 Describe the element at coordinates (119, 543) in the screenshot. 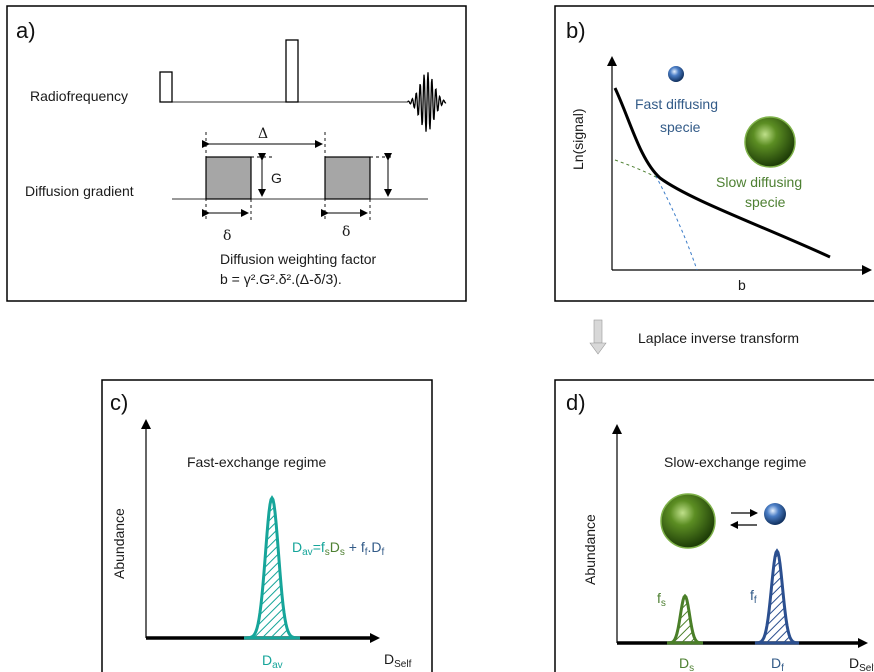

I see `panel-c-y-label: Abundance` at that location.